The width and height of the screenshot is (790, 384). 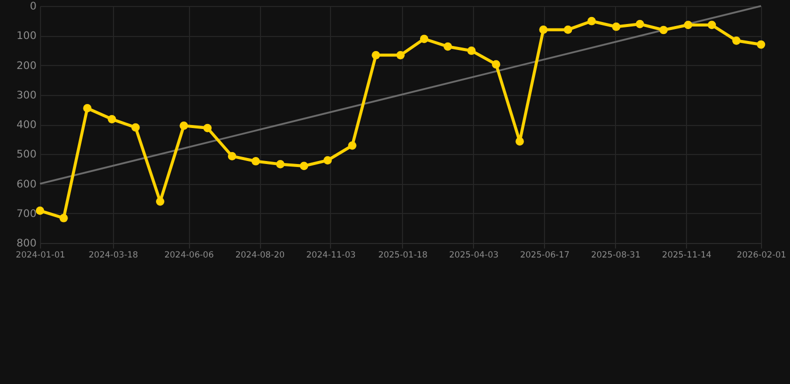 I want to click on x-tick-label: 2025-04-03, so click(x=474, y=255).